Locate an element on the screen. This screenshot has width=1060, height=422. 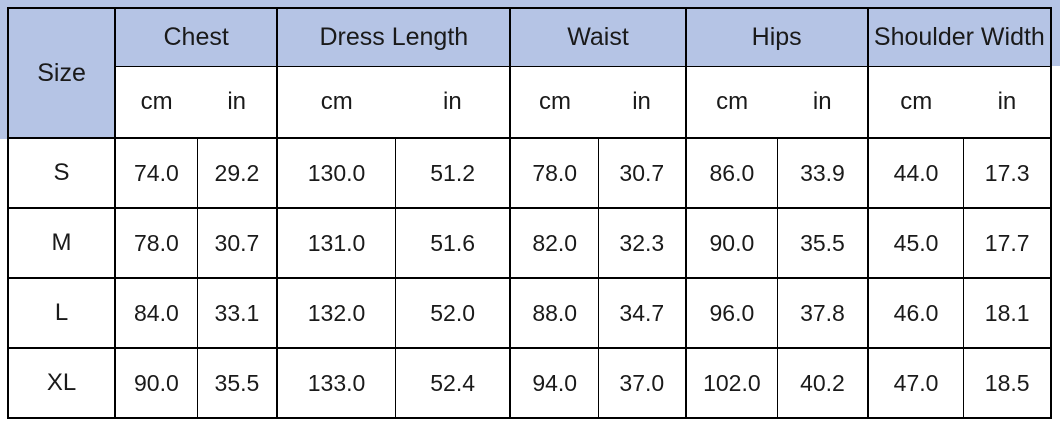
measurement-cell: 17.7 is located at coordinates (1008, 243).